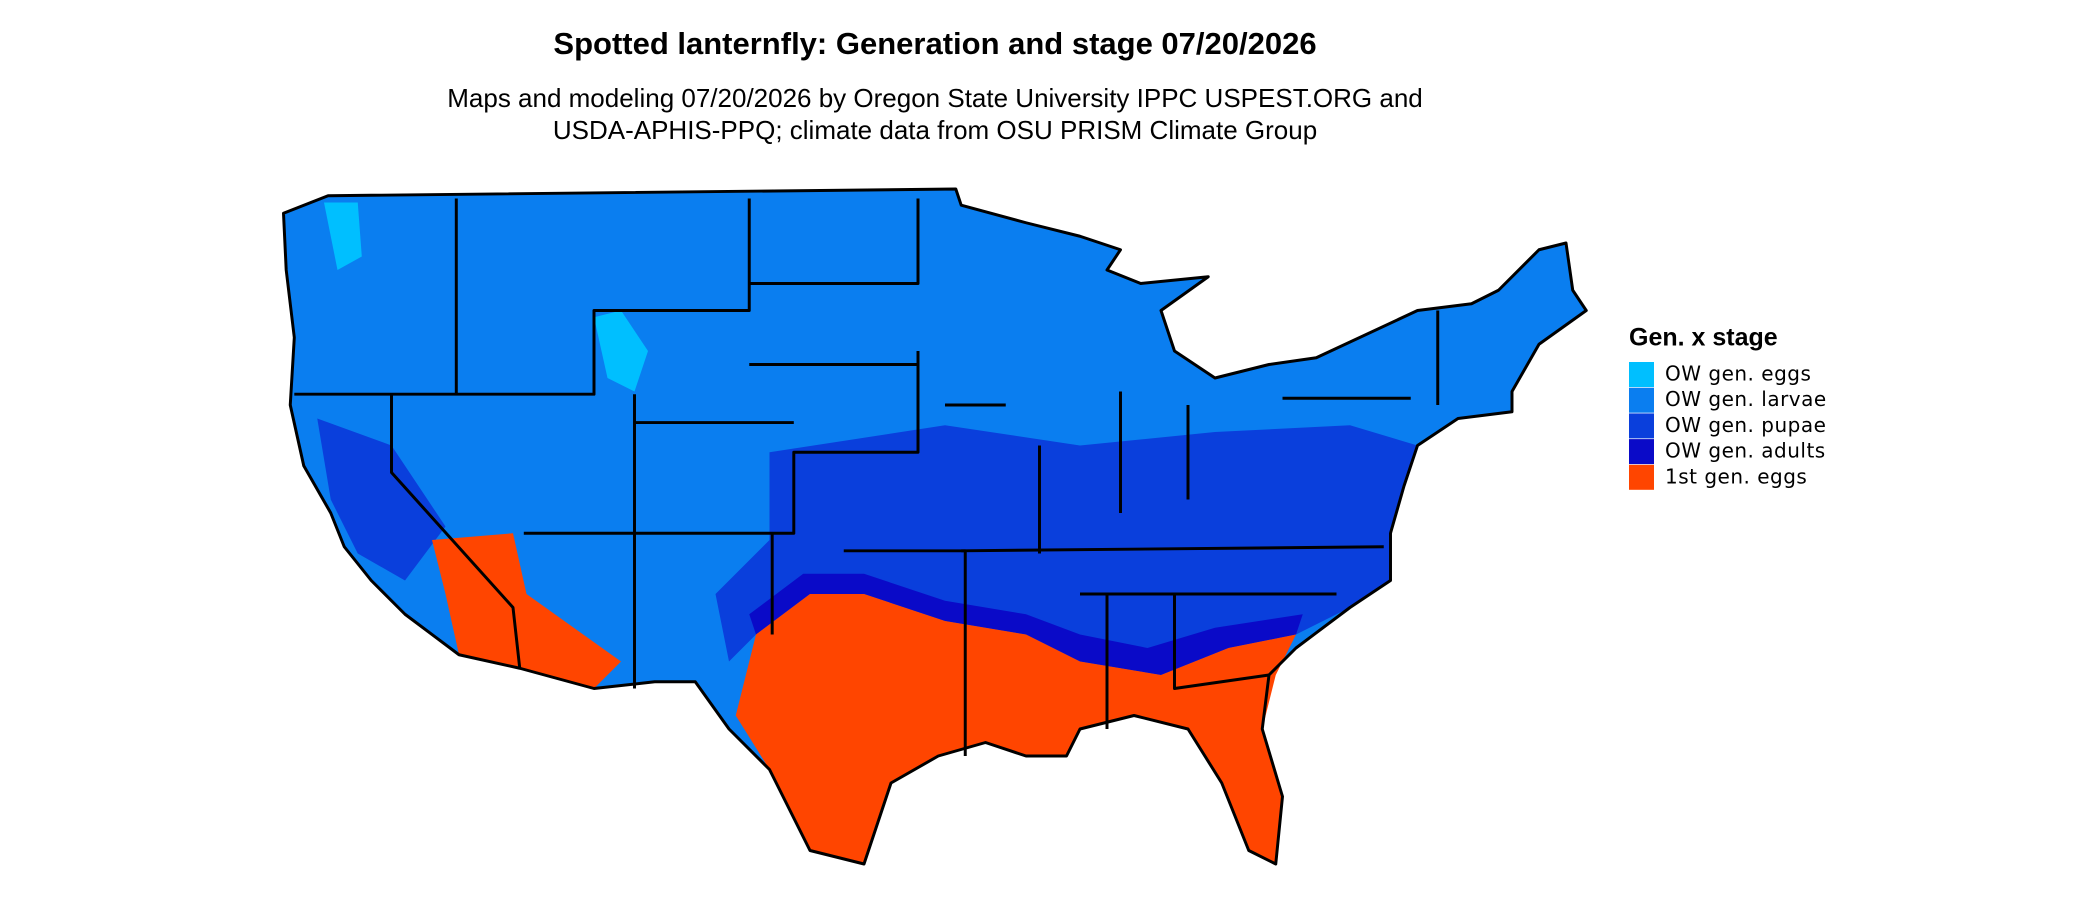 The height and width of the screenshot is (897, 2100). Describe the element at coordinates (1745, 451) in the screenshot. I see `legend-label: OW gen. adults` at that location.